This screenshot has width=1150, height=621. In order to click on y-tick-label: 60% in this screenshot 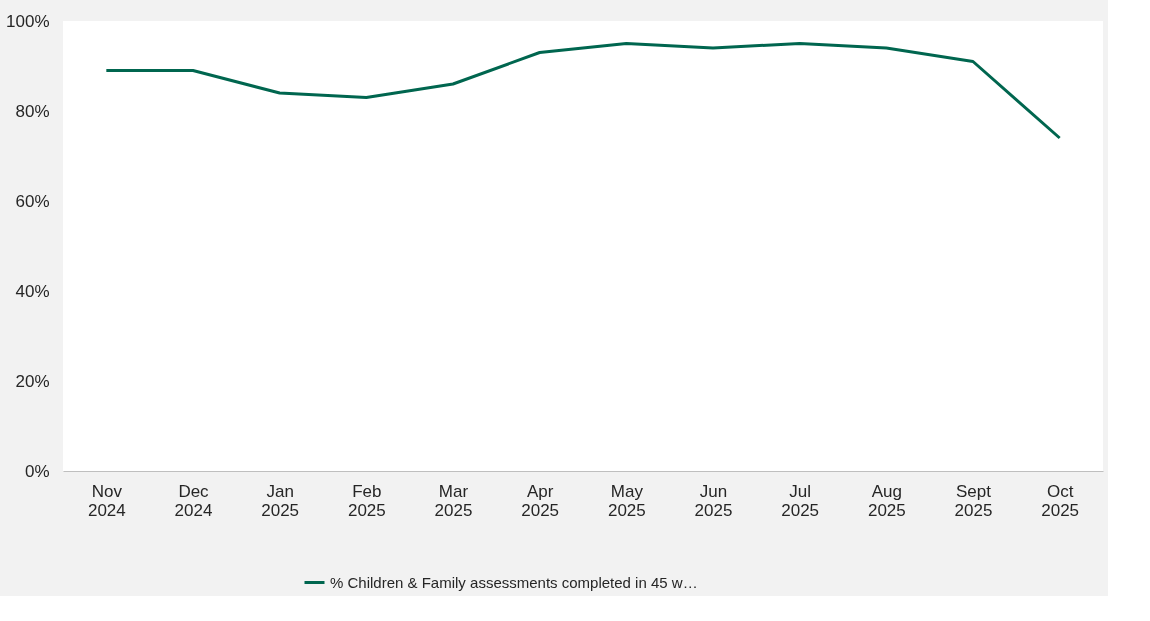, I will do `click(32, 201)`.